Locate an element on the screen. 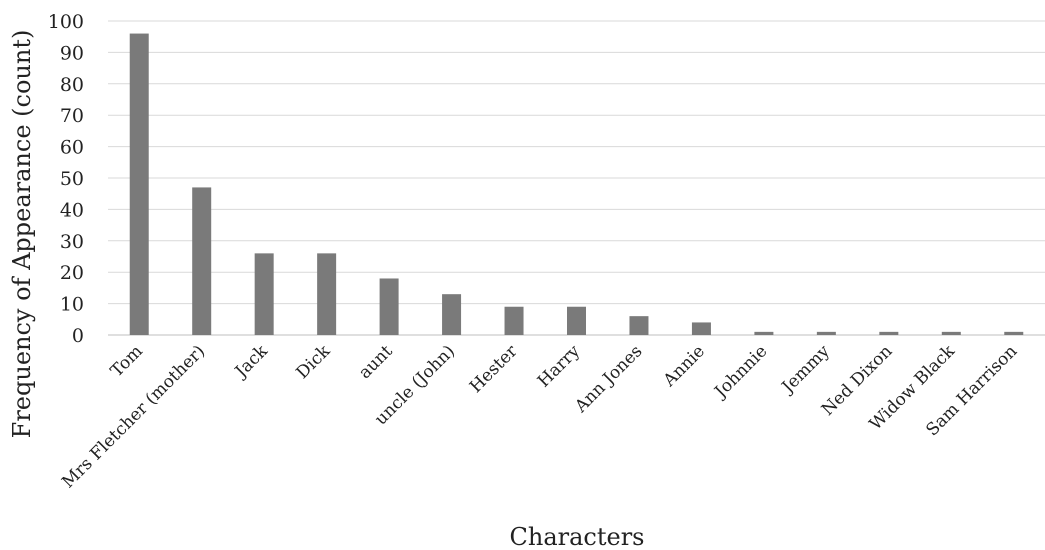 This screenshot has width=1045, height=550. y-tick-label: 90 is located at coordinates (72, 53).